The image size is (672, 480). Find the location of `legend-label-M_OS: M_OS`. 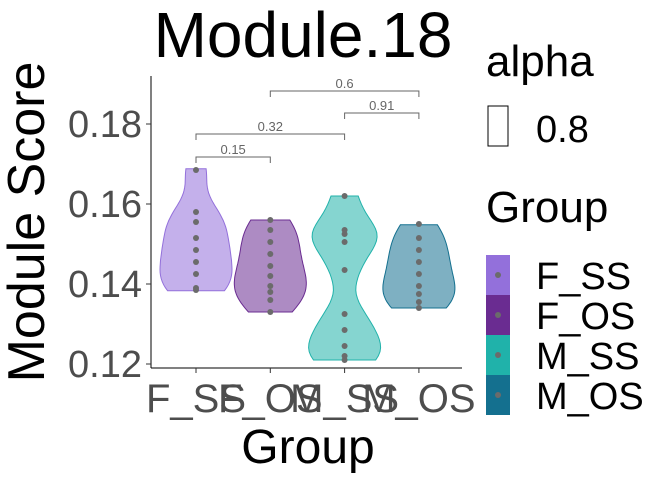

legend-label-M_OS: M_OS is located at coordinates (590, 397).